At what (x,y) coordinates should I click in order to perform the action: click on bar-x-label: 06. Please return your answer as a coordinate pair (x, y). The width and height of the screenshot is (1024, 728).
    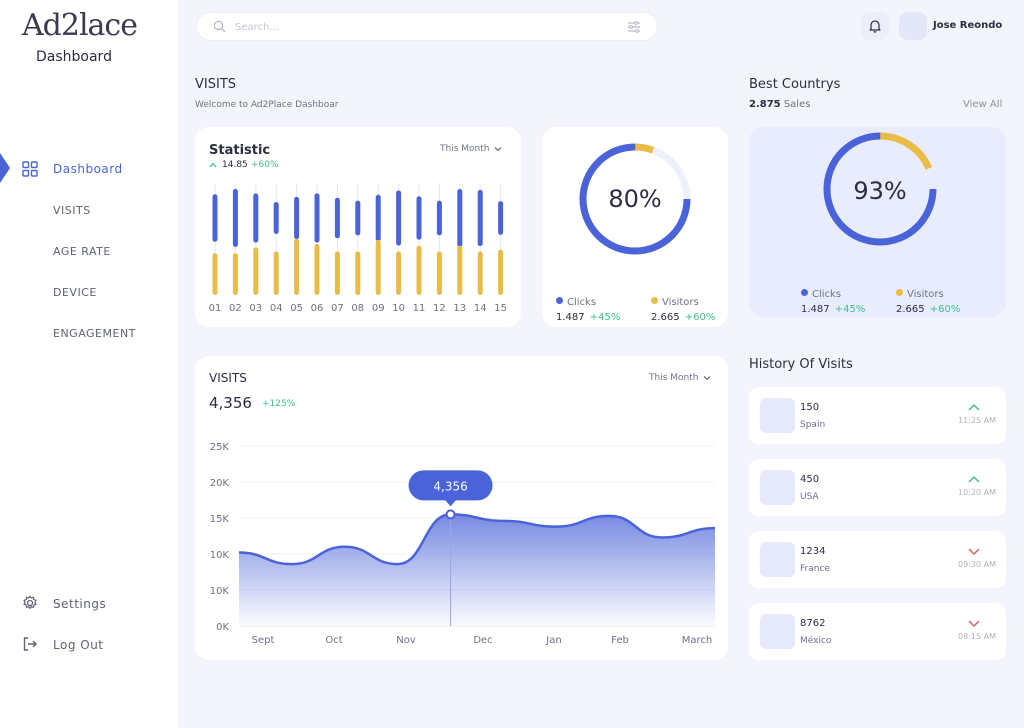
    Looking at the image, I should click on (317, 308).